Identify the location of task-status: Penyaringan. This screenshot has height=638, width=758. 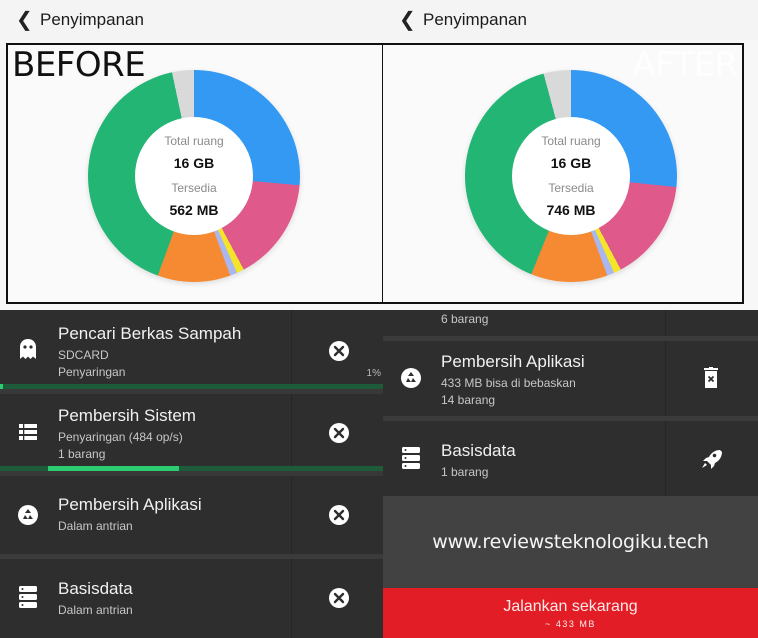
(92, 372).